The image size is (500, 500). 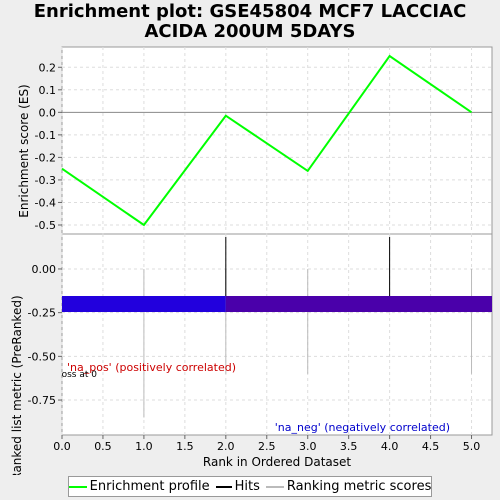 What do you see at coordinates (349, 446) in the screenshot?
I see `x-tick-label: 3.5` at bounding box center [349, 446].